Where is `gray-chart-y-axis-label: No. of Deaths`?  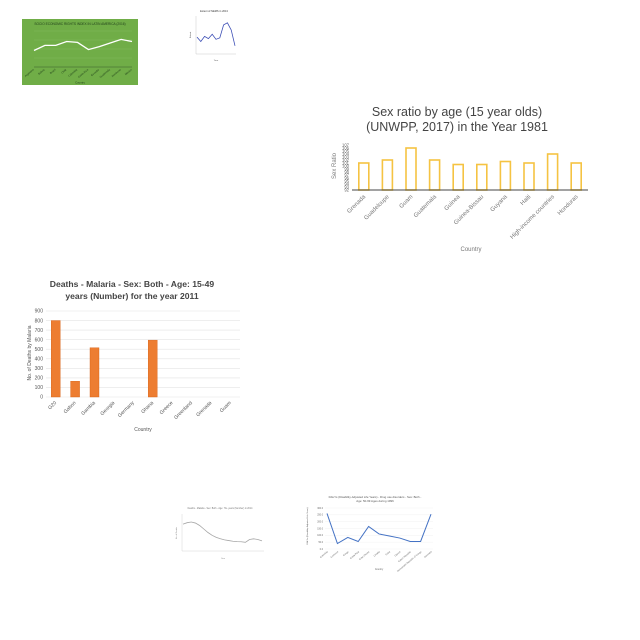
gray-chart-y-axis-label: No. of Deaths is located at coordinates (176, 533).